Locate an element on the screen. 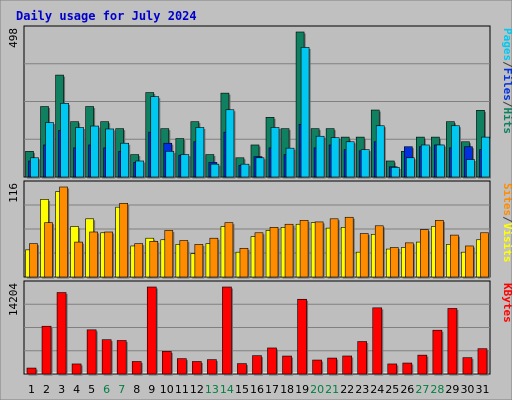 This screenshot has height=400, width=512. x-tick-label: 27 is located at coordinates (422, 389).